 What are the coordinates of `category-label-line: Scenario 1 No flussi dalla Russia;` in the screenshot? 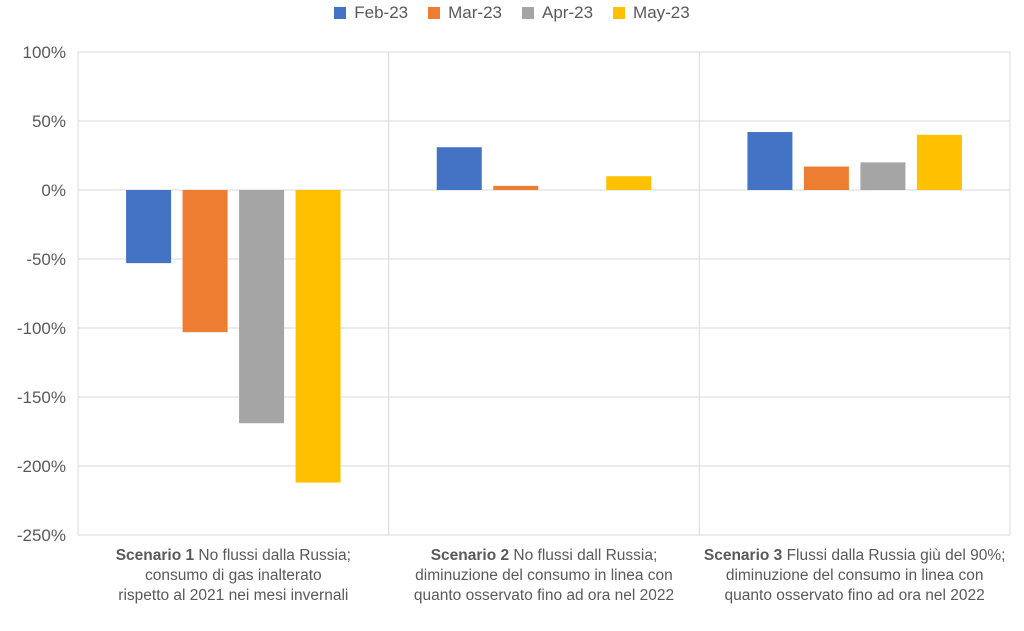 It's located at (233, 556).